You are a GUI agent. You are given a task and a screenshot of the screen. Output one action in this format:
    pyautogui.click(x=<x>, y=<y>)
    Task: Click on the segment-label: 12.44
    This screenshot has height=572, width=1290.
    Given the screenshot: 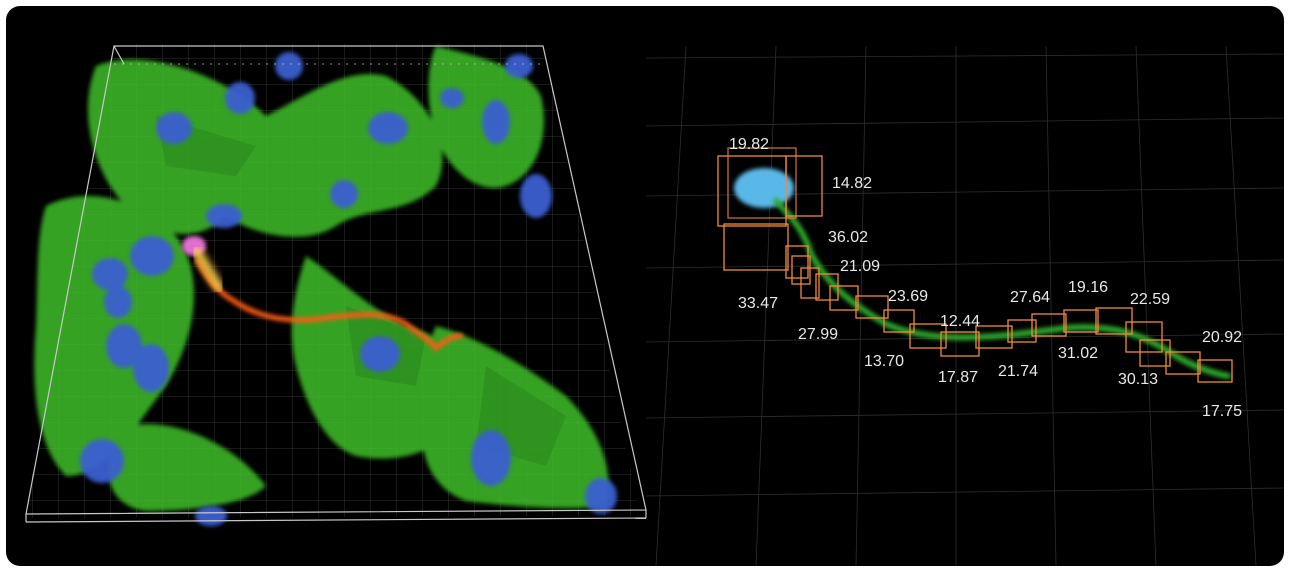 What is the action you would take?
    pyautogui.click(x=960, y=321)
    